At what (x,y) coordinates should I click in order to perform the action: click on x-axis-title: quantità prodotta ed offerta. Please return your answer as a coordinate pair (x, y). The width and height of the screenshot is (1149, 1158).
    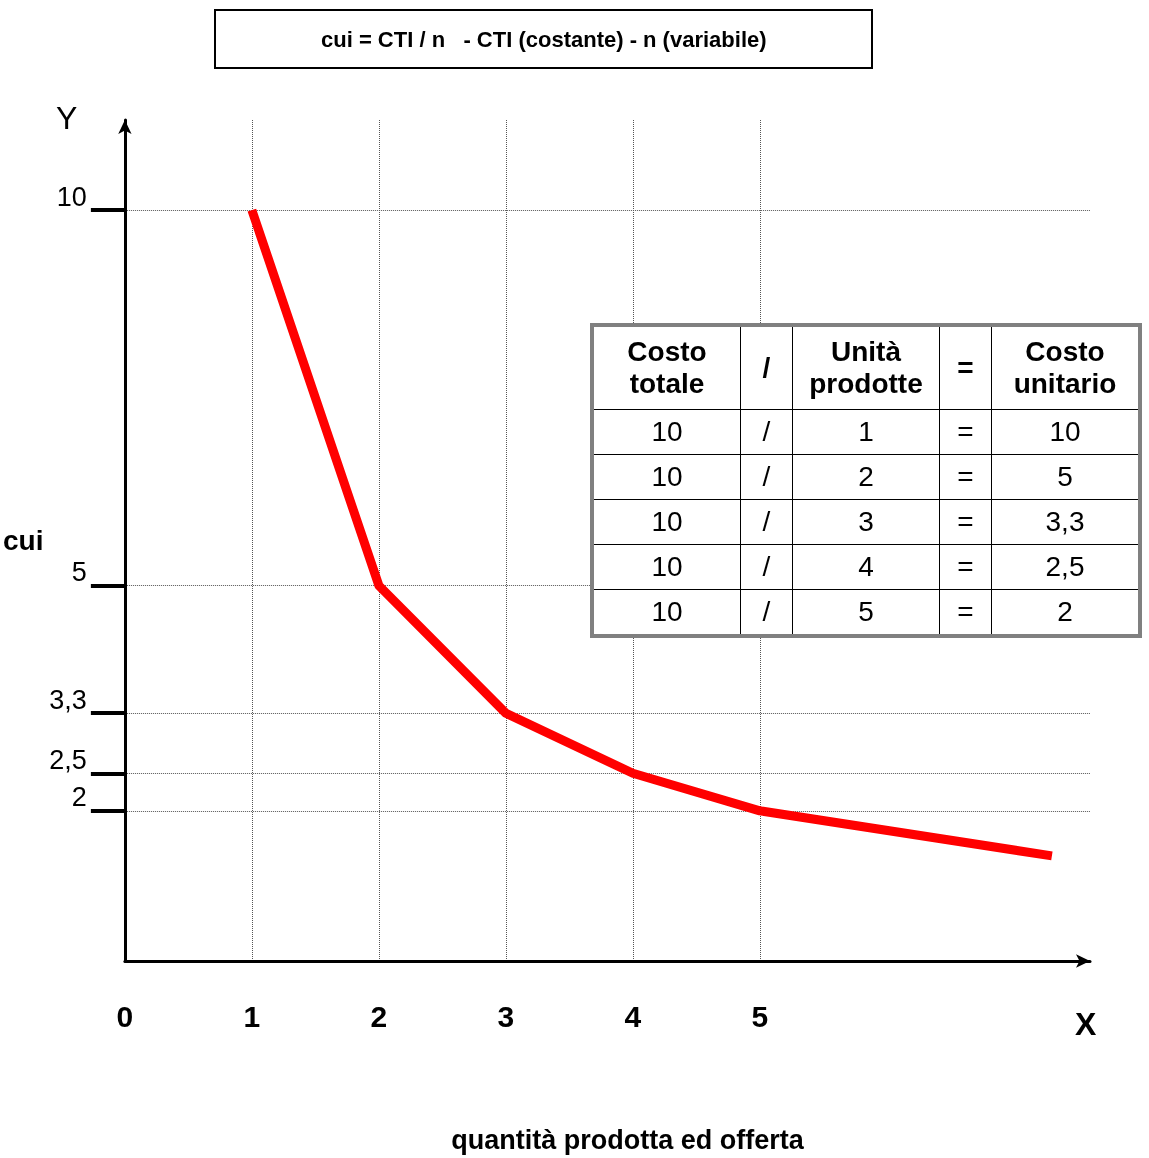
    Looking at the image, I should click on (628, 1139).